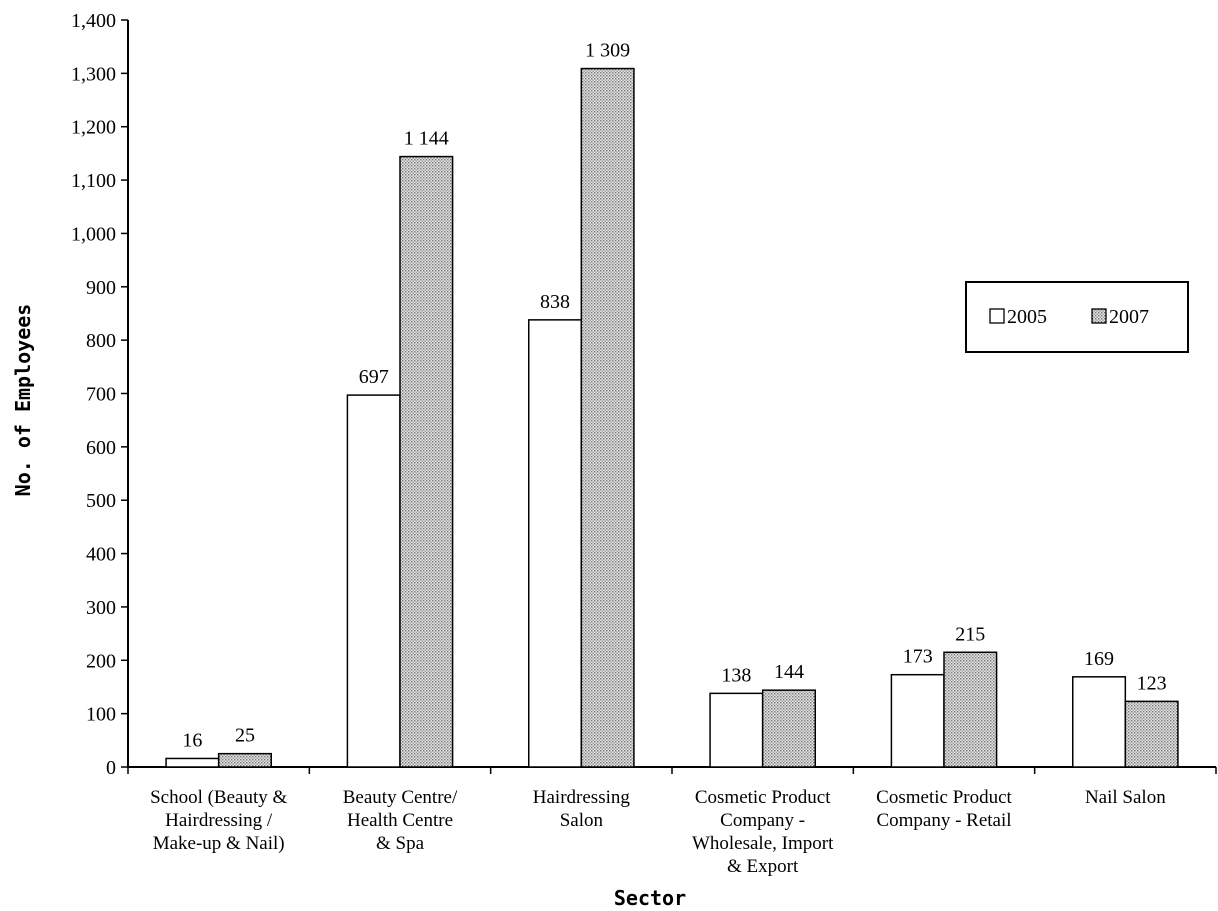 This screenshot has height=911, width=1218. What do you see at coordinates (101, 555) in the screenshot?
I see `y-tick-label: 400` at bounding box center [101, 555].